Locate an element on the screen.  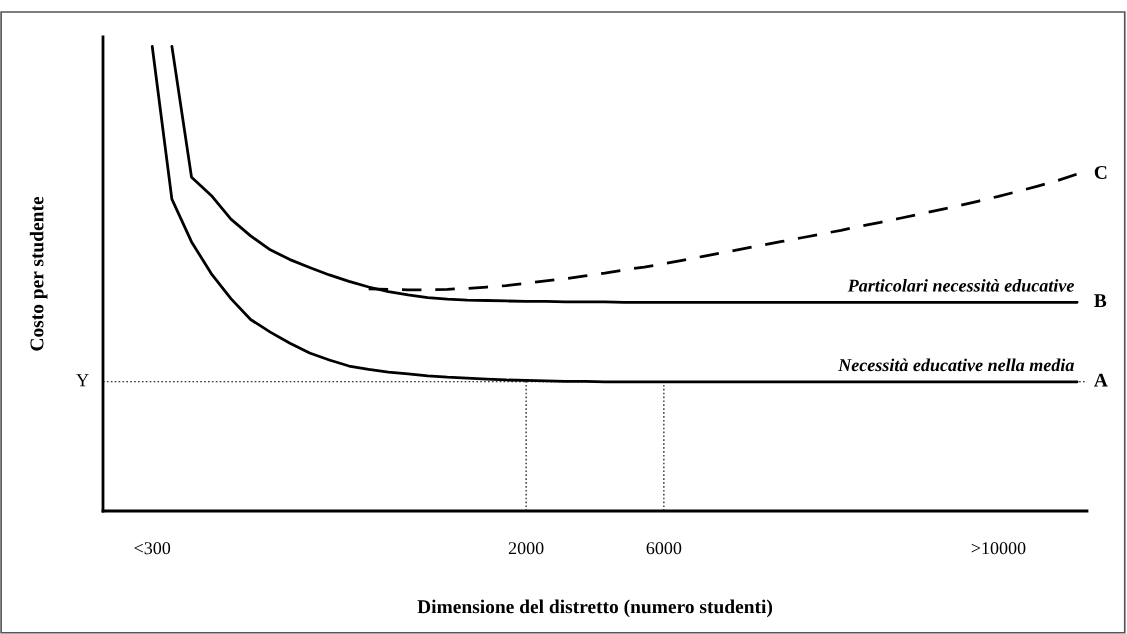
series-label: C is located at coordinates (1100, 172).